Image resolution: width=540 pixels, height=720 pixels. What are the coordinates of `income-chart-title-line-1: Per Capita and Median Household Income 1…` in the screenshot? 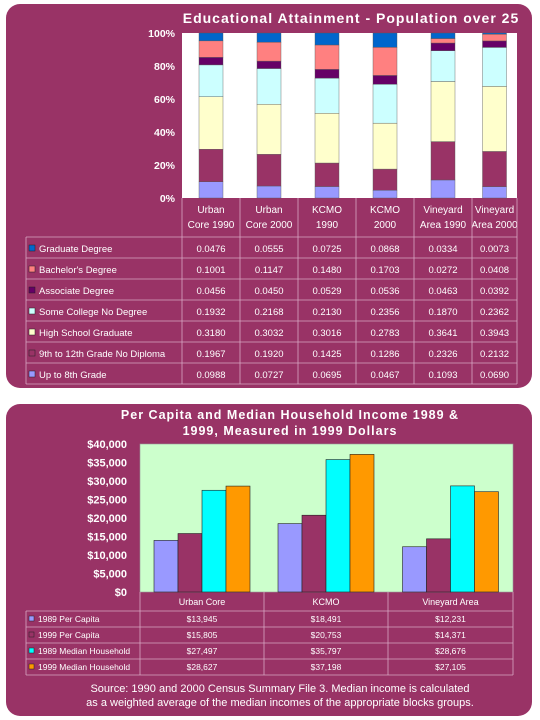 It's located at (290, 415).